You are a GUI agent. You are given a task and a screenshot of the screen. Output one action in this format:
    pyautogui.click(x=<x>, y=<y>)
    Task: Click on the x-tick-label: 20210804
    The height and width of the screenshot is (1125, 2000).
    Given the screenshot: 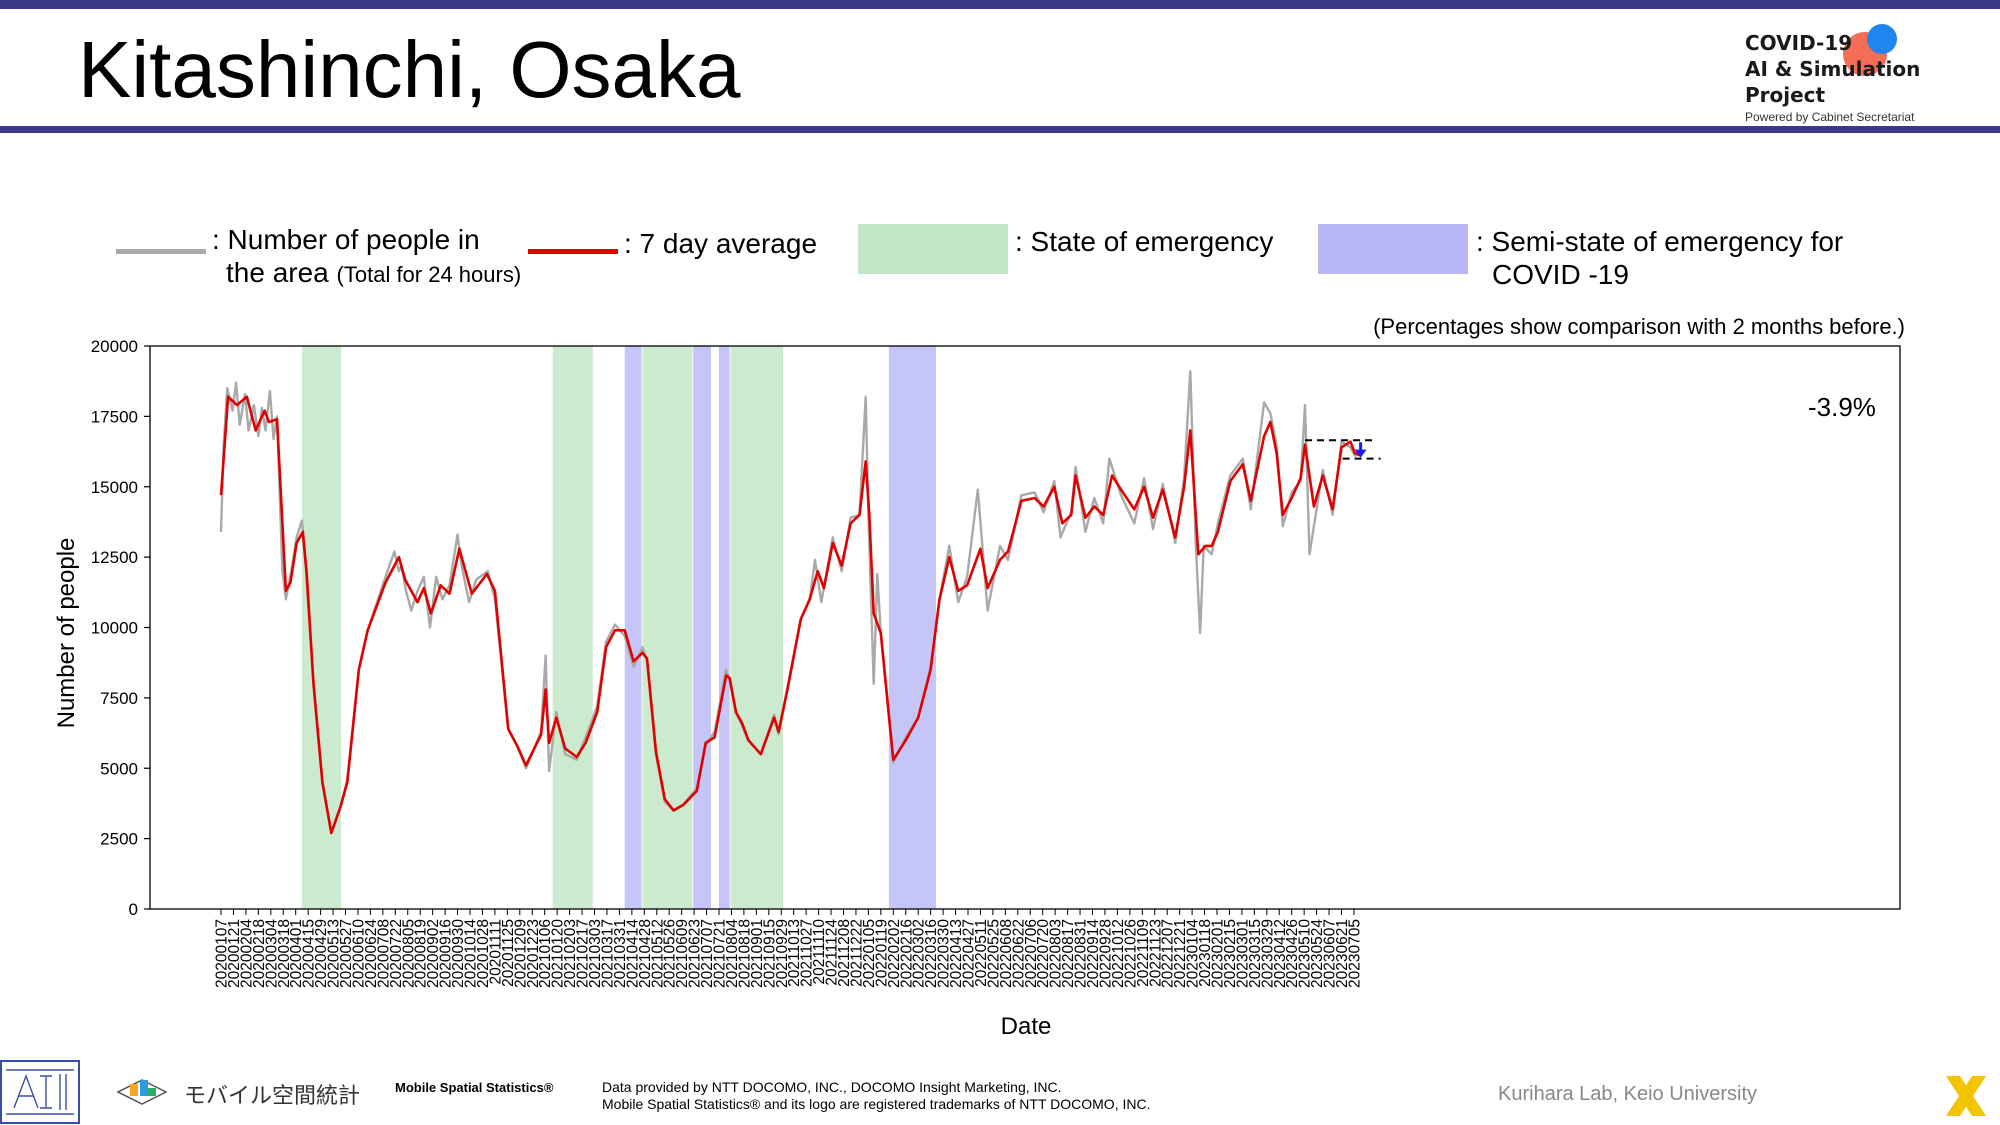 What is the action you would take?
    pyautogui.click(x=732, y=953)
    